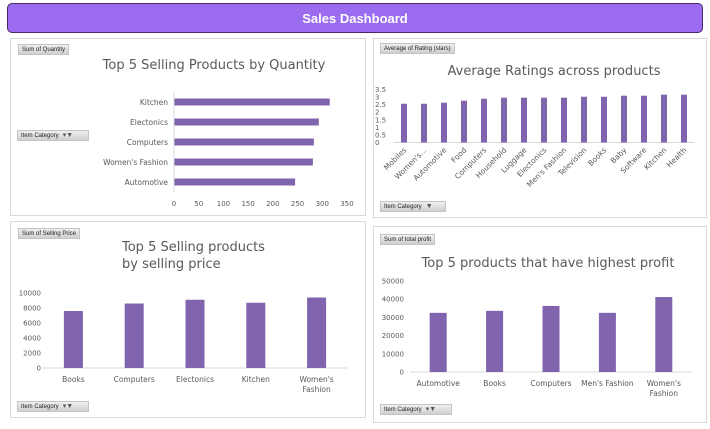 This screenshot has width=710, height=429. What do you see at coordinates (272, 204) in the screenshot?
I see `x-tick-label: 200` at bounding box center [272, 204].